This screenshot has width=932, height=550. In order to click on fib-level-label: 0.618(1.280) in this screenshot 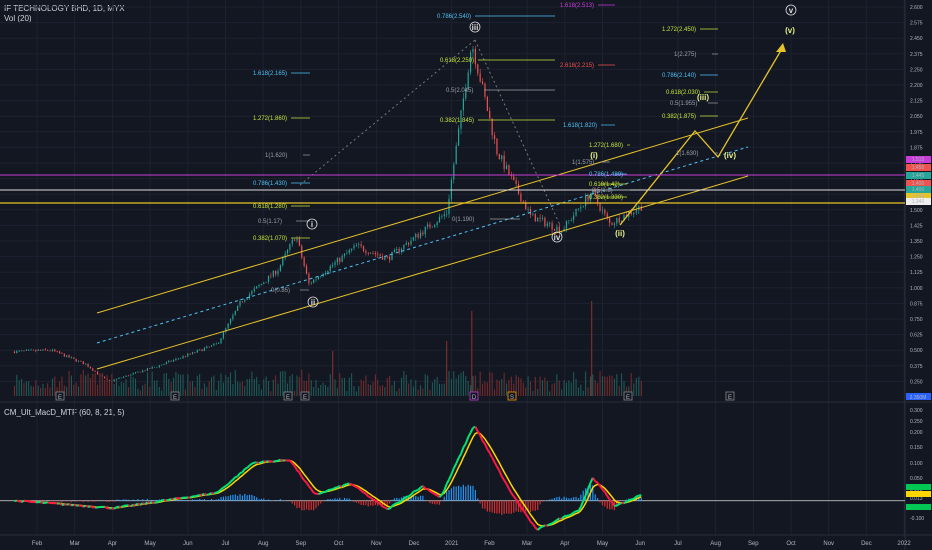, I will do `click(270, 207)`.